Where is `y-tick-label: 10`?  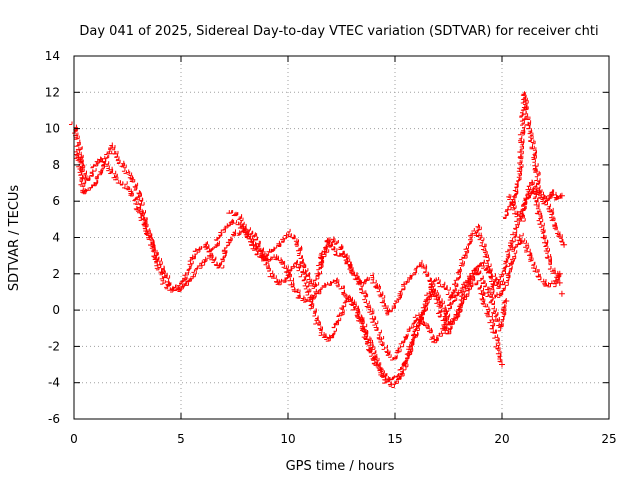 y-tick-label: 10 is located at coordinates (52, 129).